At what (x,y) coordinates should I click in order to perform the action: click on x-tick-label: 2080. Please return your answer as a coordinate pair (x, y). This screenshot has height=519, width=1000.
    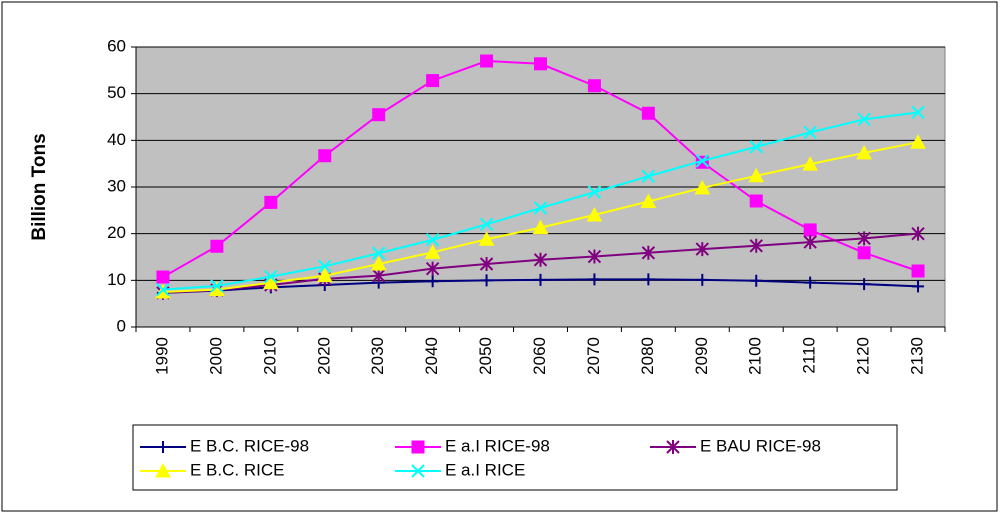
    Looking at the image, I should click on (647, 356).